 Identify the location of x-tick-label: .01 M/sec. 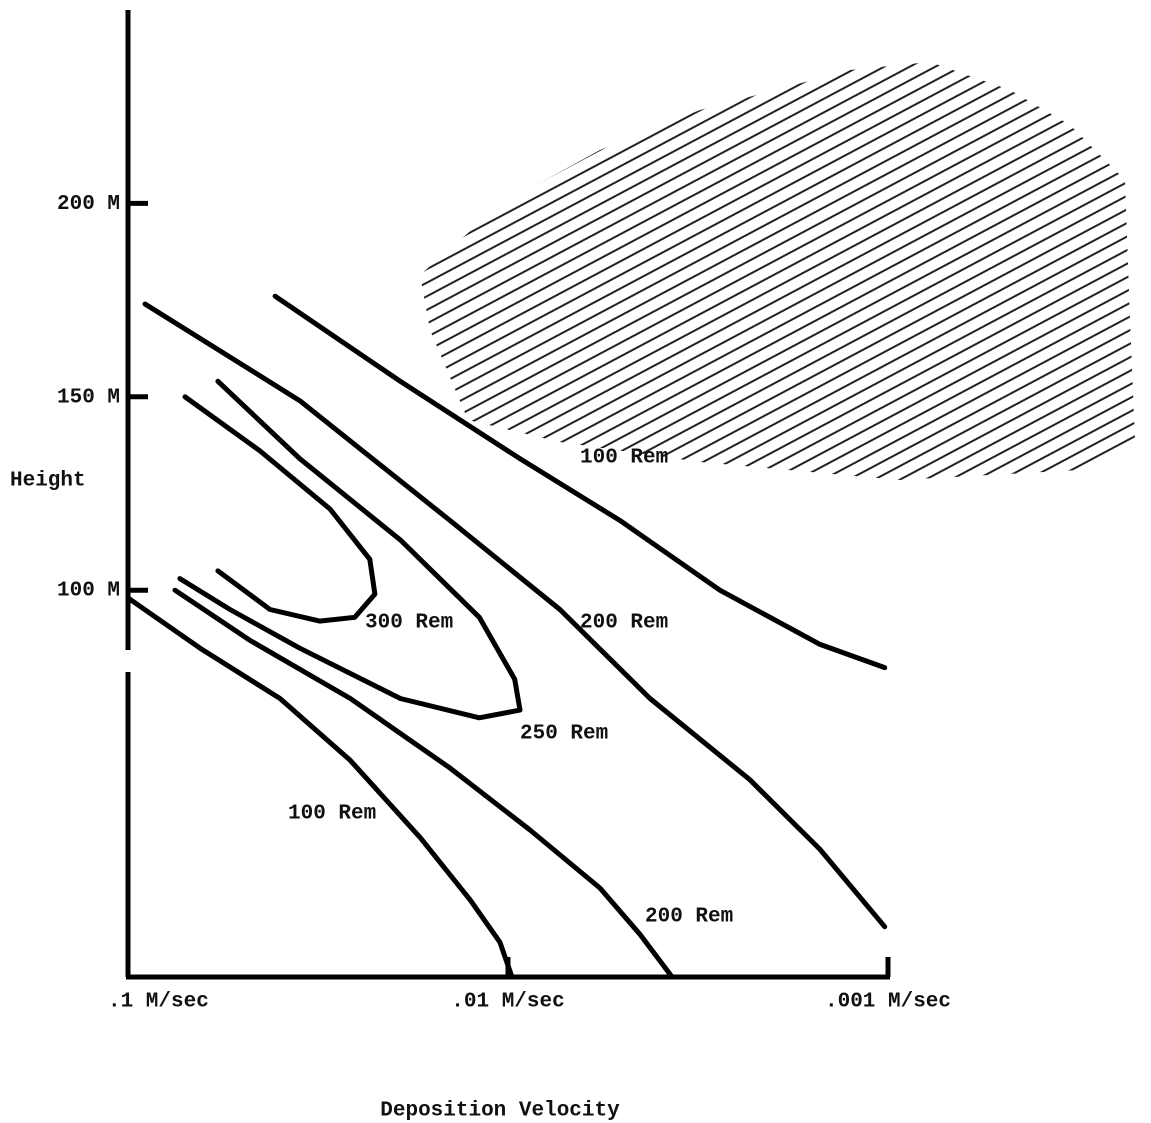
(507, 1002).